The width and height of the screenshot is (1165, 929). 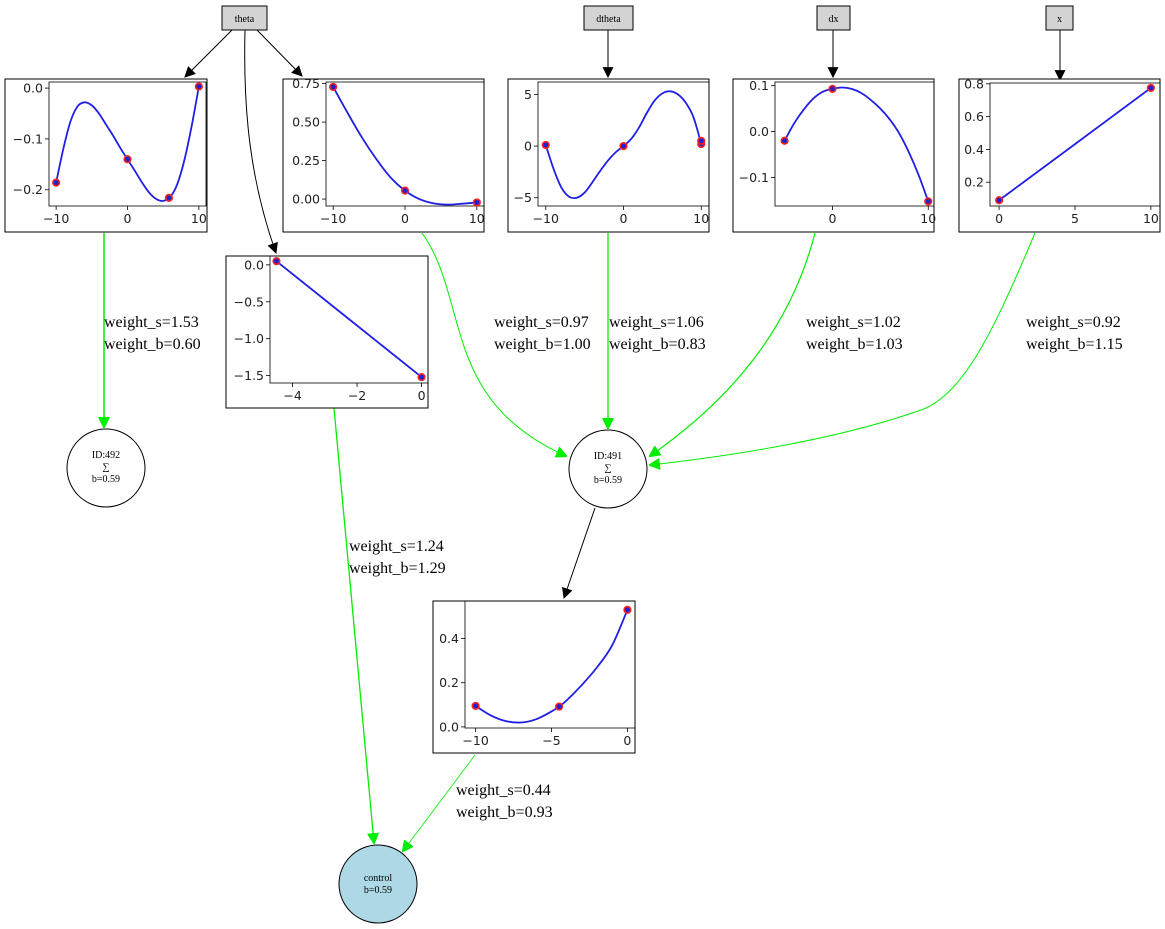 What do you see at coordinates (106, 468) in the screenshot?
I see `sum-node-492: ID:492 ∑ b=0.59` at bounding box center [106, 468].